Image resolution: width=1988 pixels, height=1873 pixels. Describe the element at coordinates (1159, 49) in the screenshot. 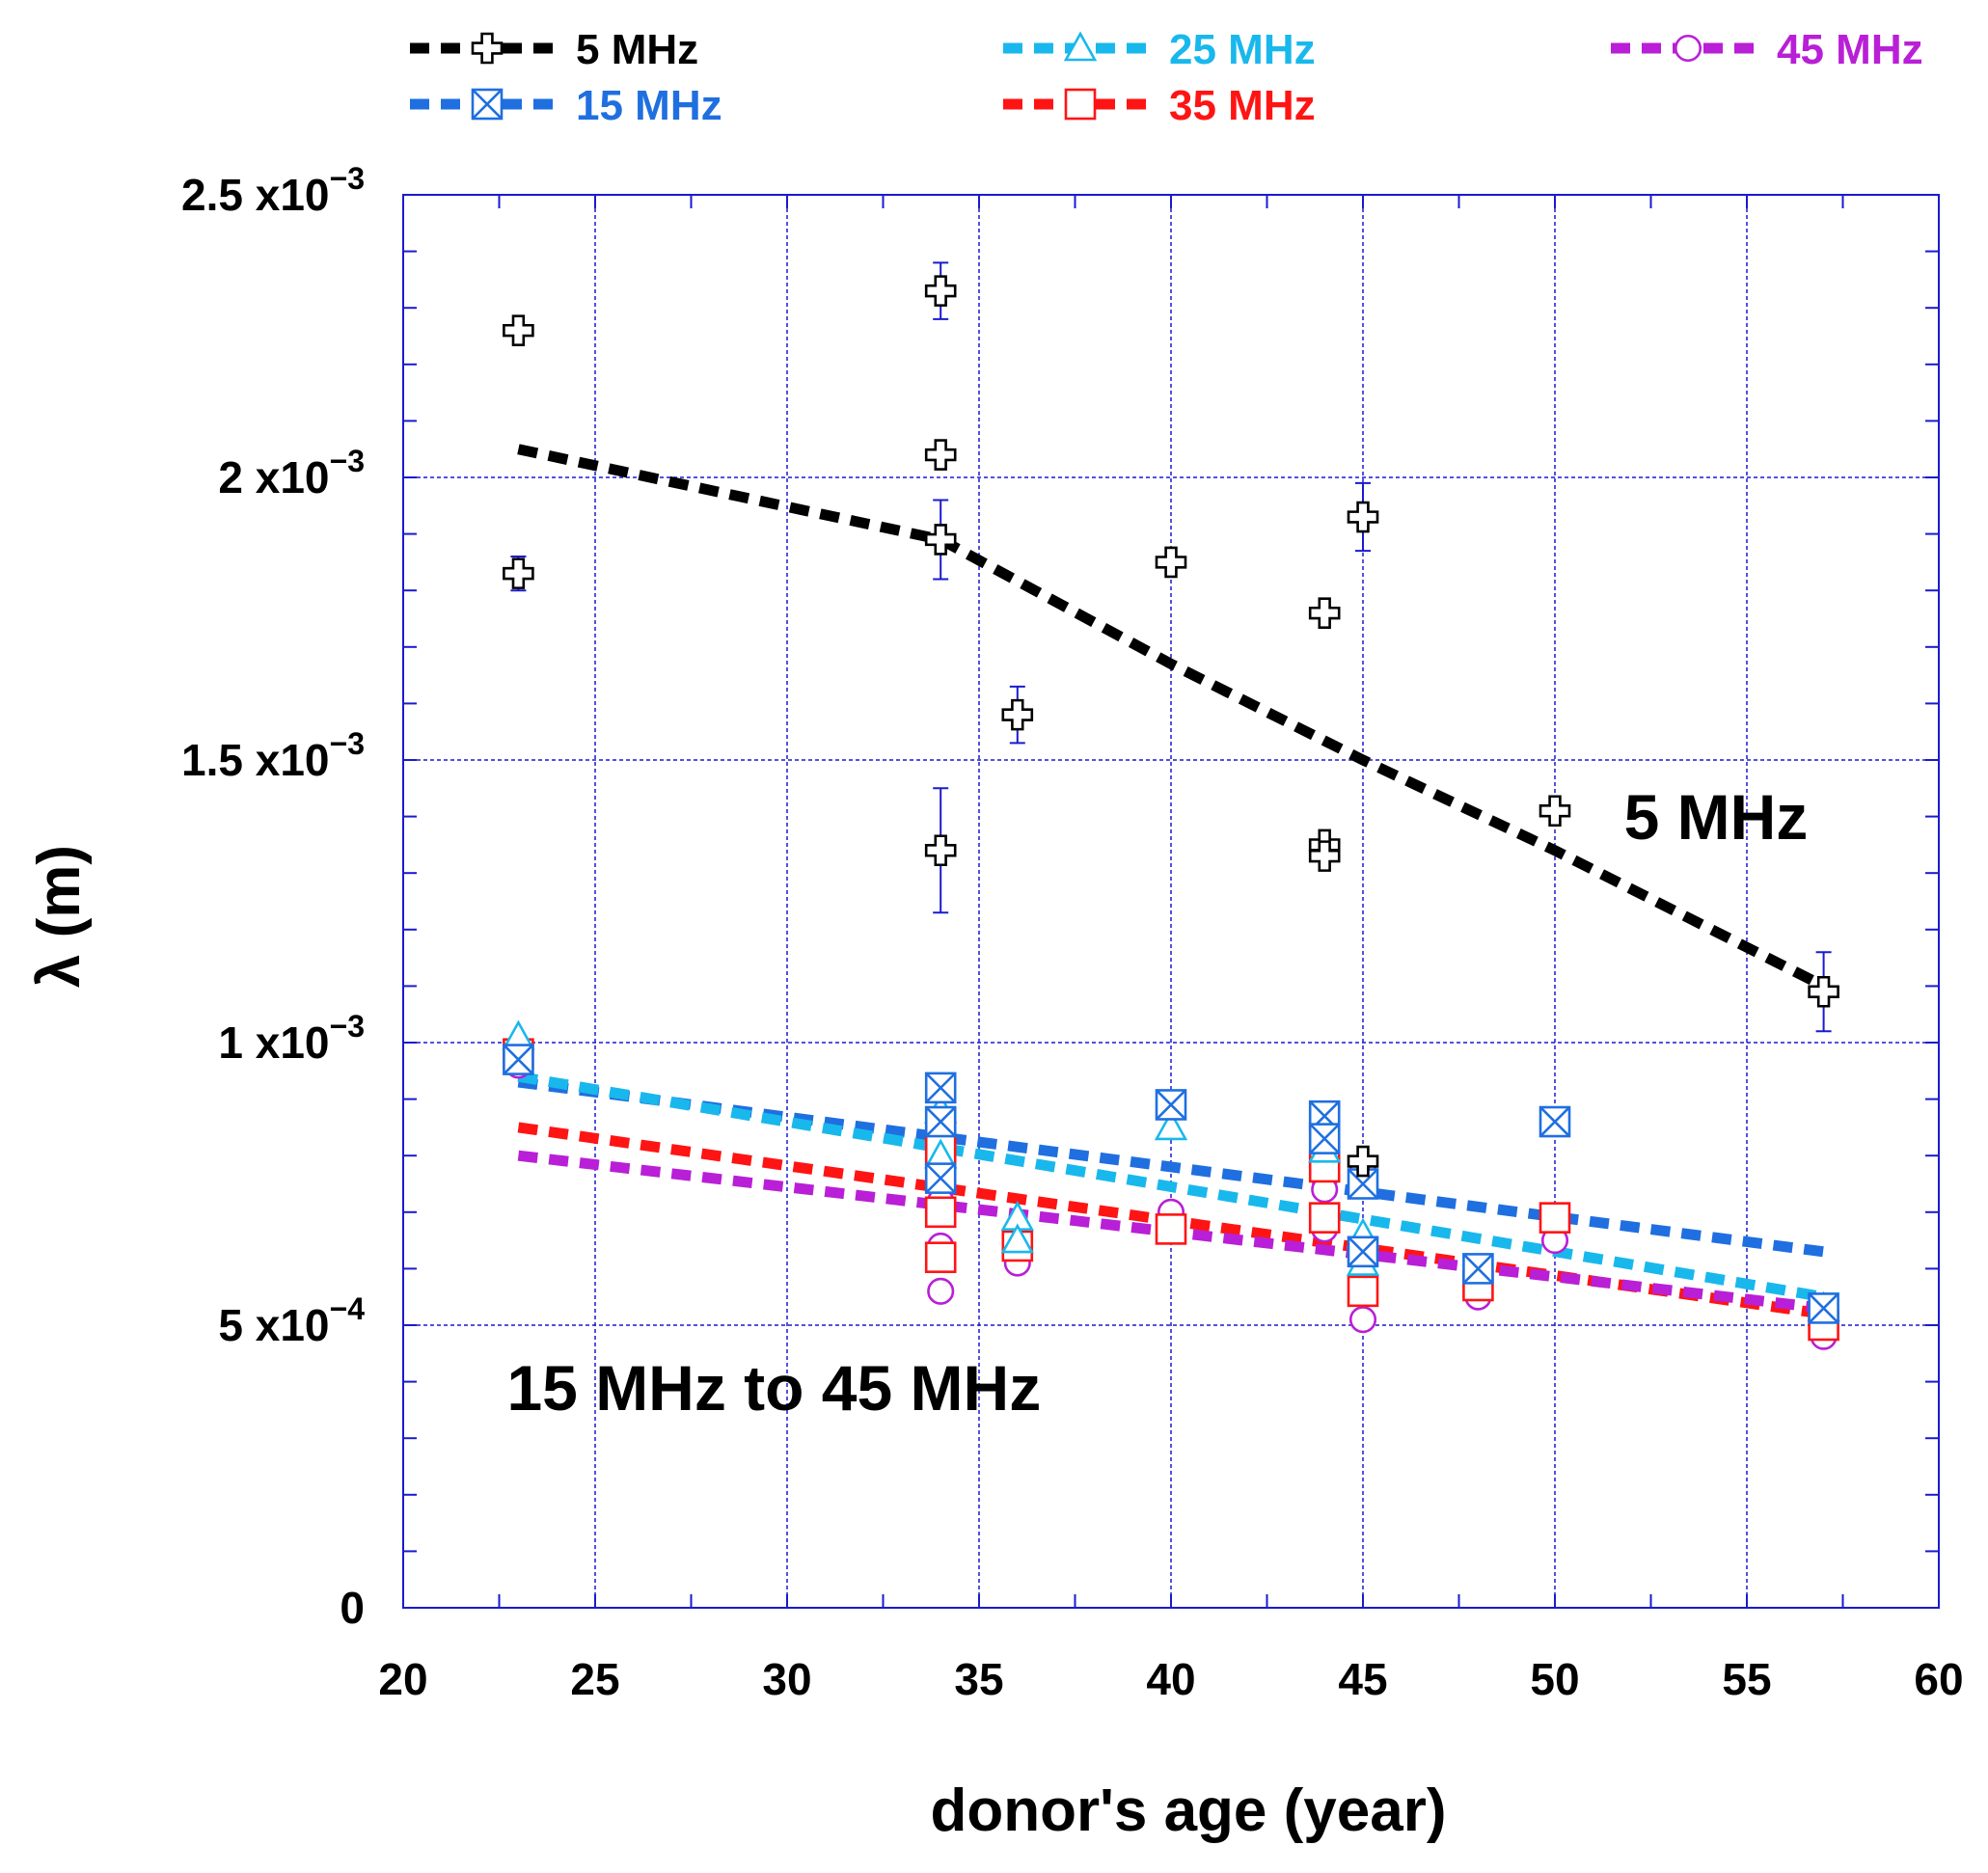

I see `legend-item-25-mhz: 25 MHz` at that location.